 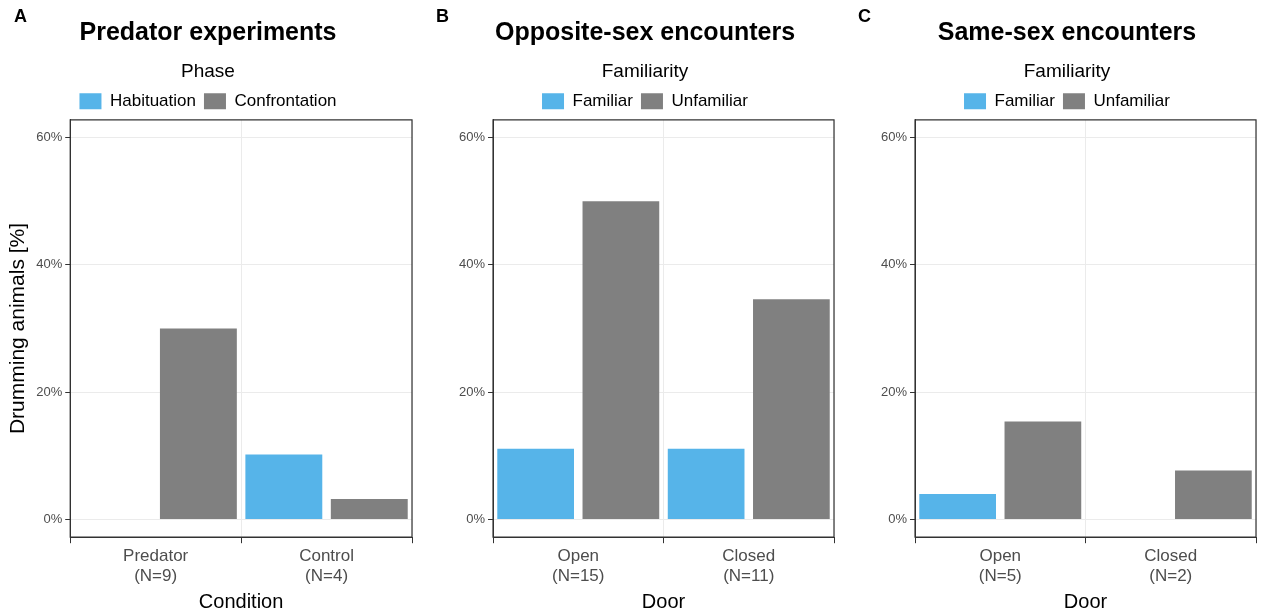 What do you see at coordinates (1000, 566) in the screenshot?
I see `x-tick-label: Open (N=5)` at bounding box center [1000, 566].